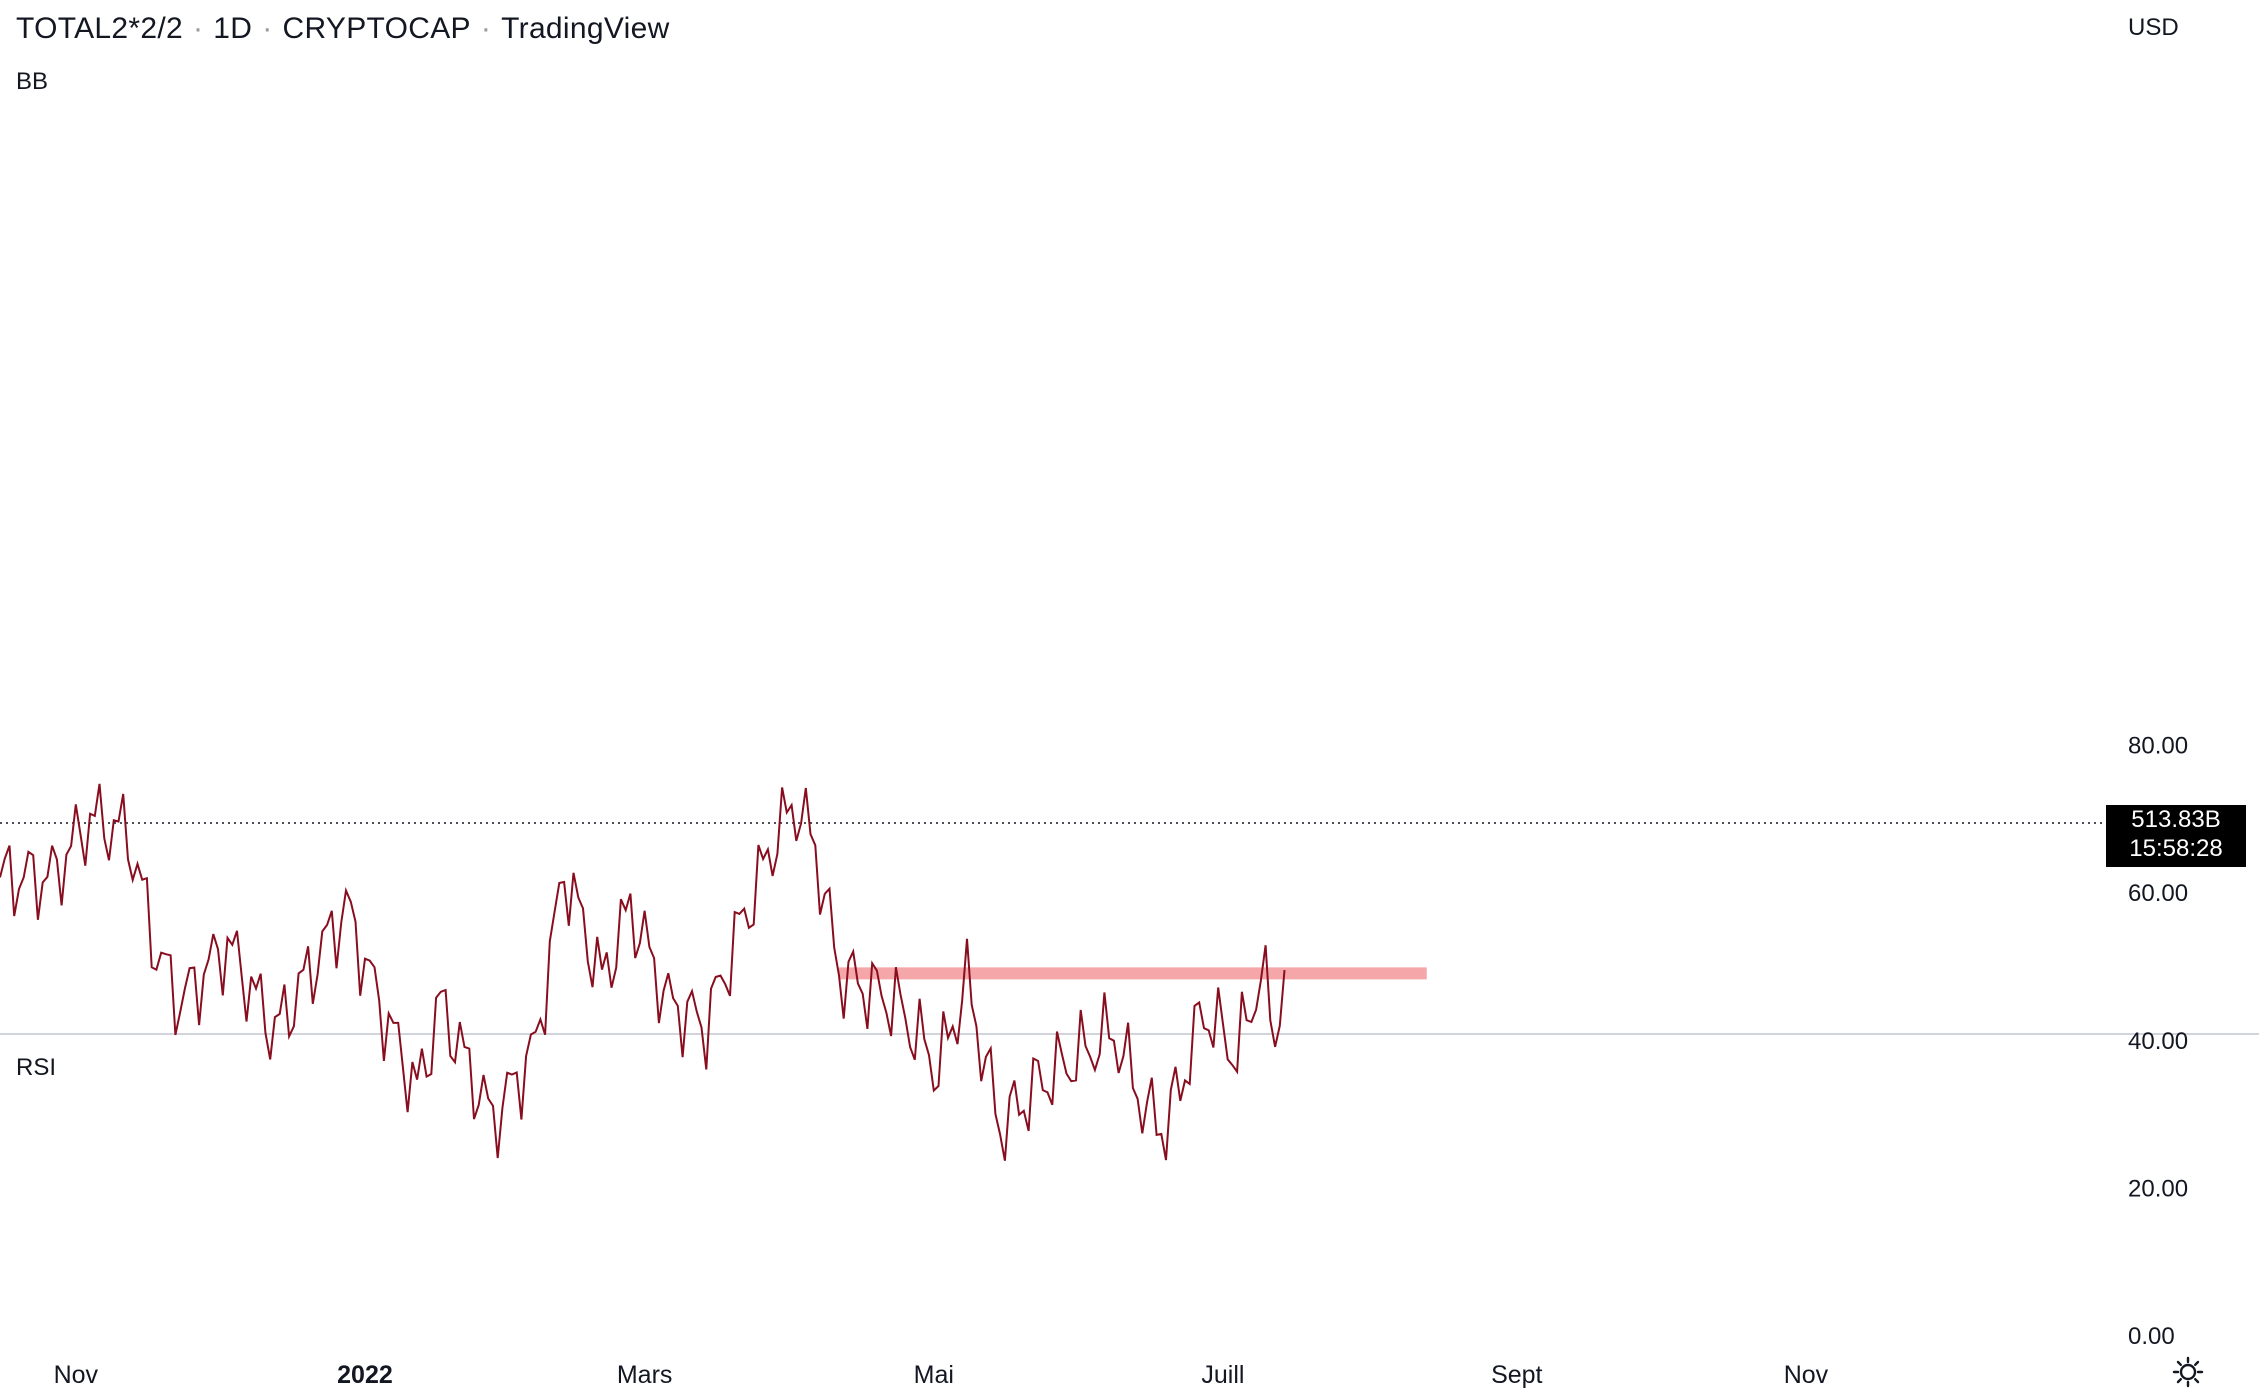  Describe the element at coordinates (2158, 1188) in the screenshot. I see `rsi-tick-label: 20.00` at that location.